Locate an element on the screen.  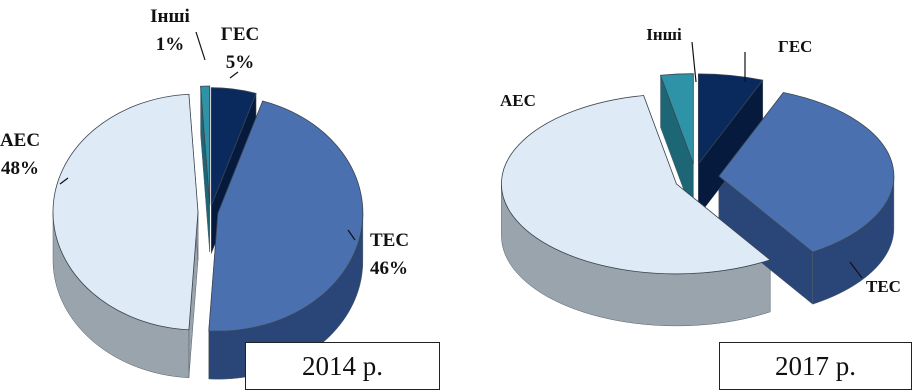
slice-percent-other: 1% is located at coordinates (170, 44).